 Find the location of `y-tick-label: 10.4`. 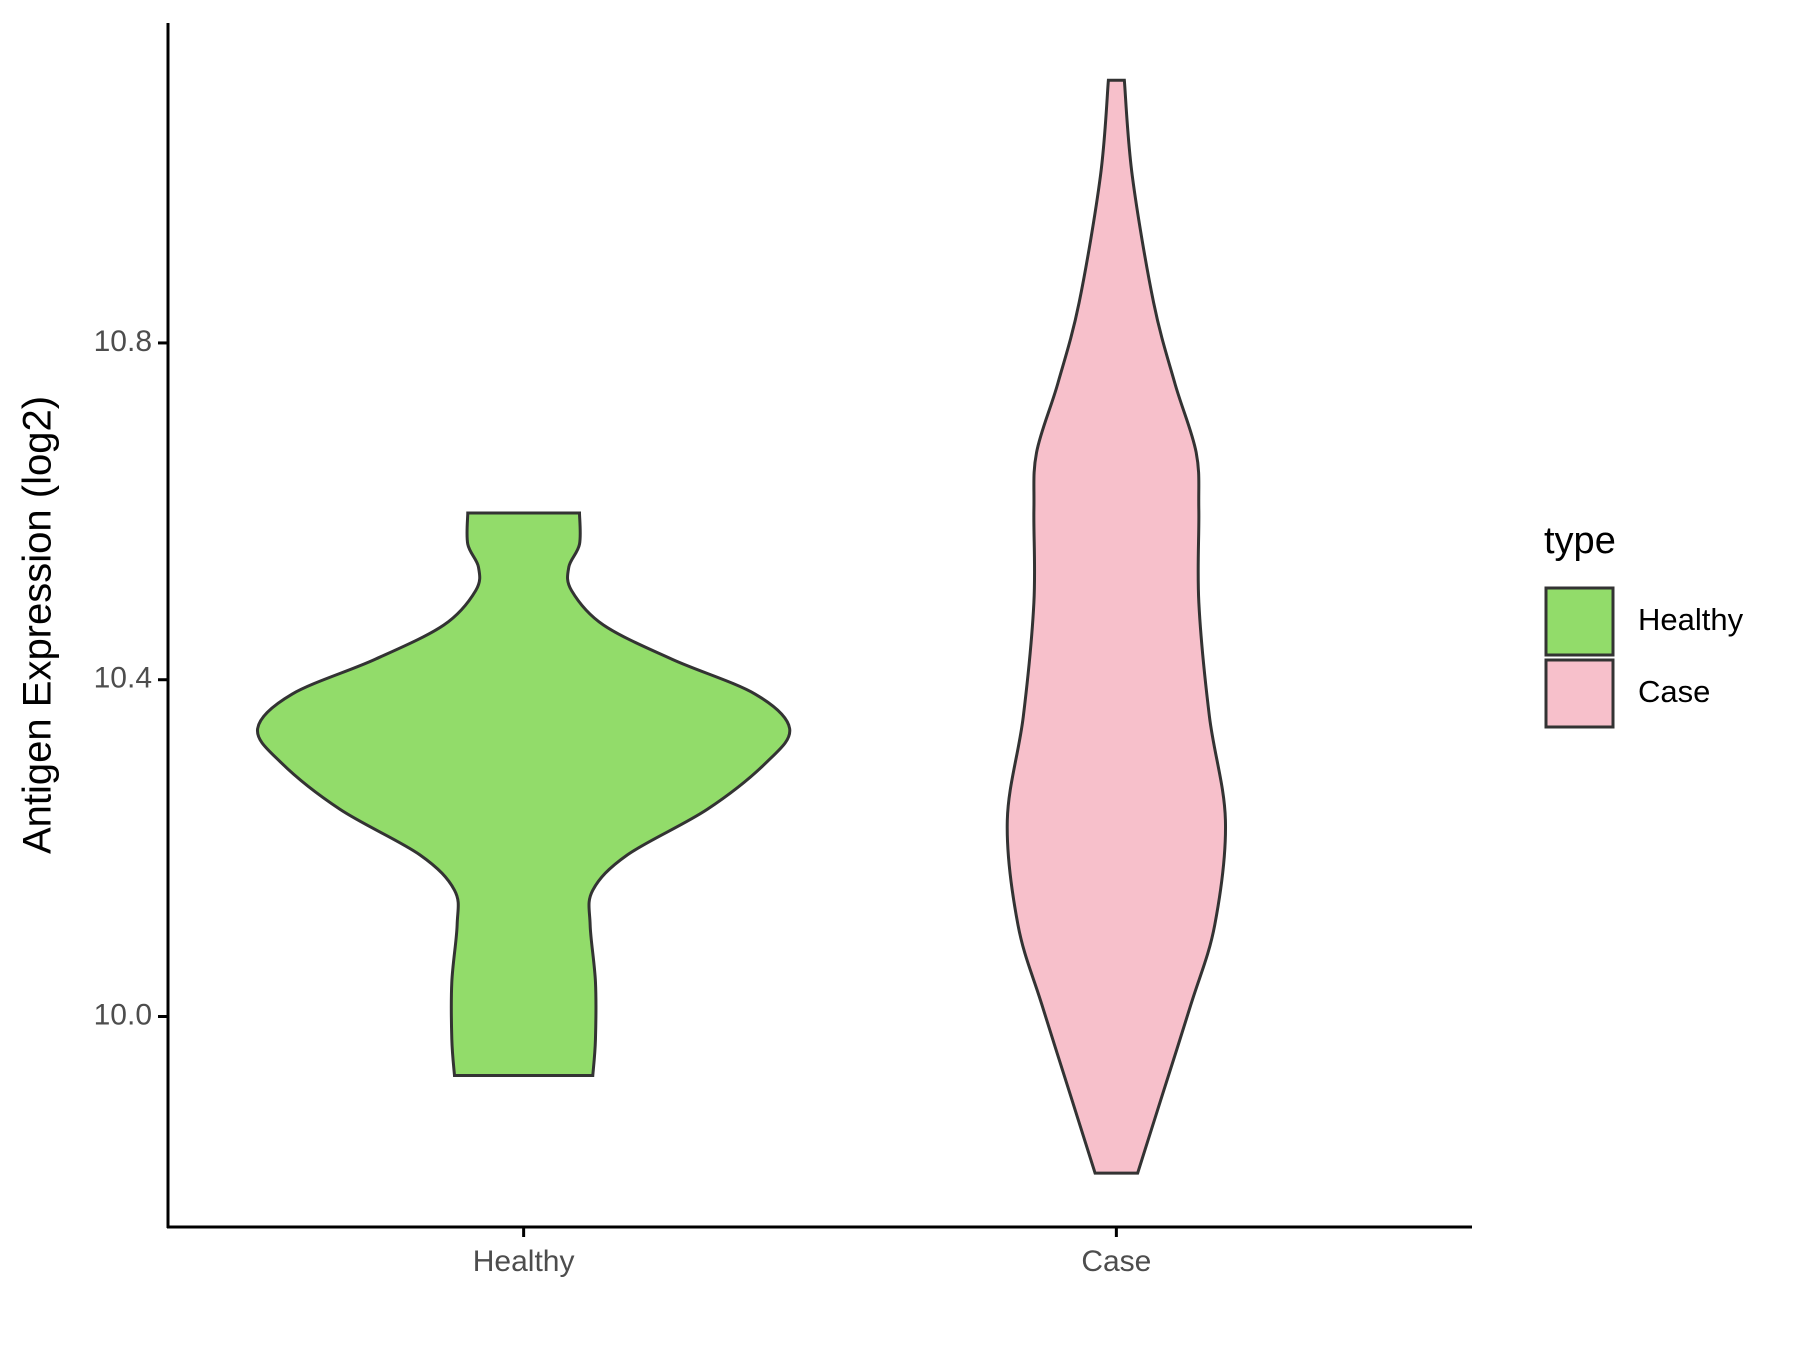

y-tick-label: 10.4 is located at coordinates (123, 678).